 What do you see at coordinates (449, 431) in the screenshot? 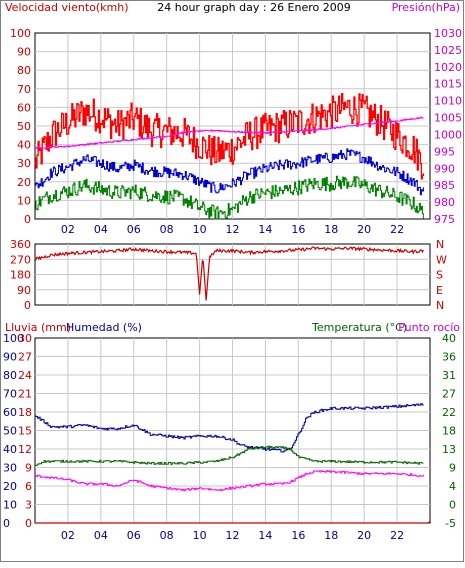
I see `temperature-axis-tick-label: 18` at bounding box center [449, 431].